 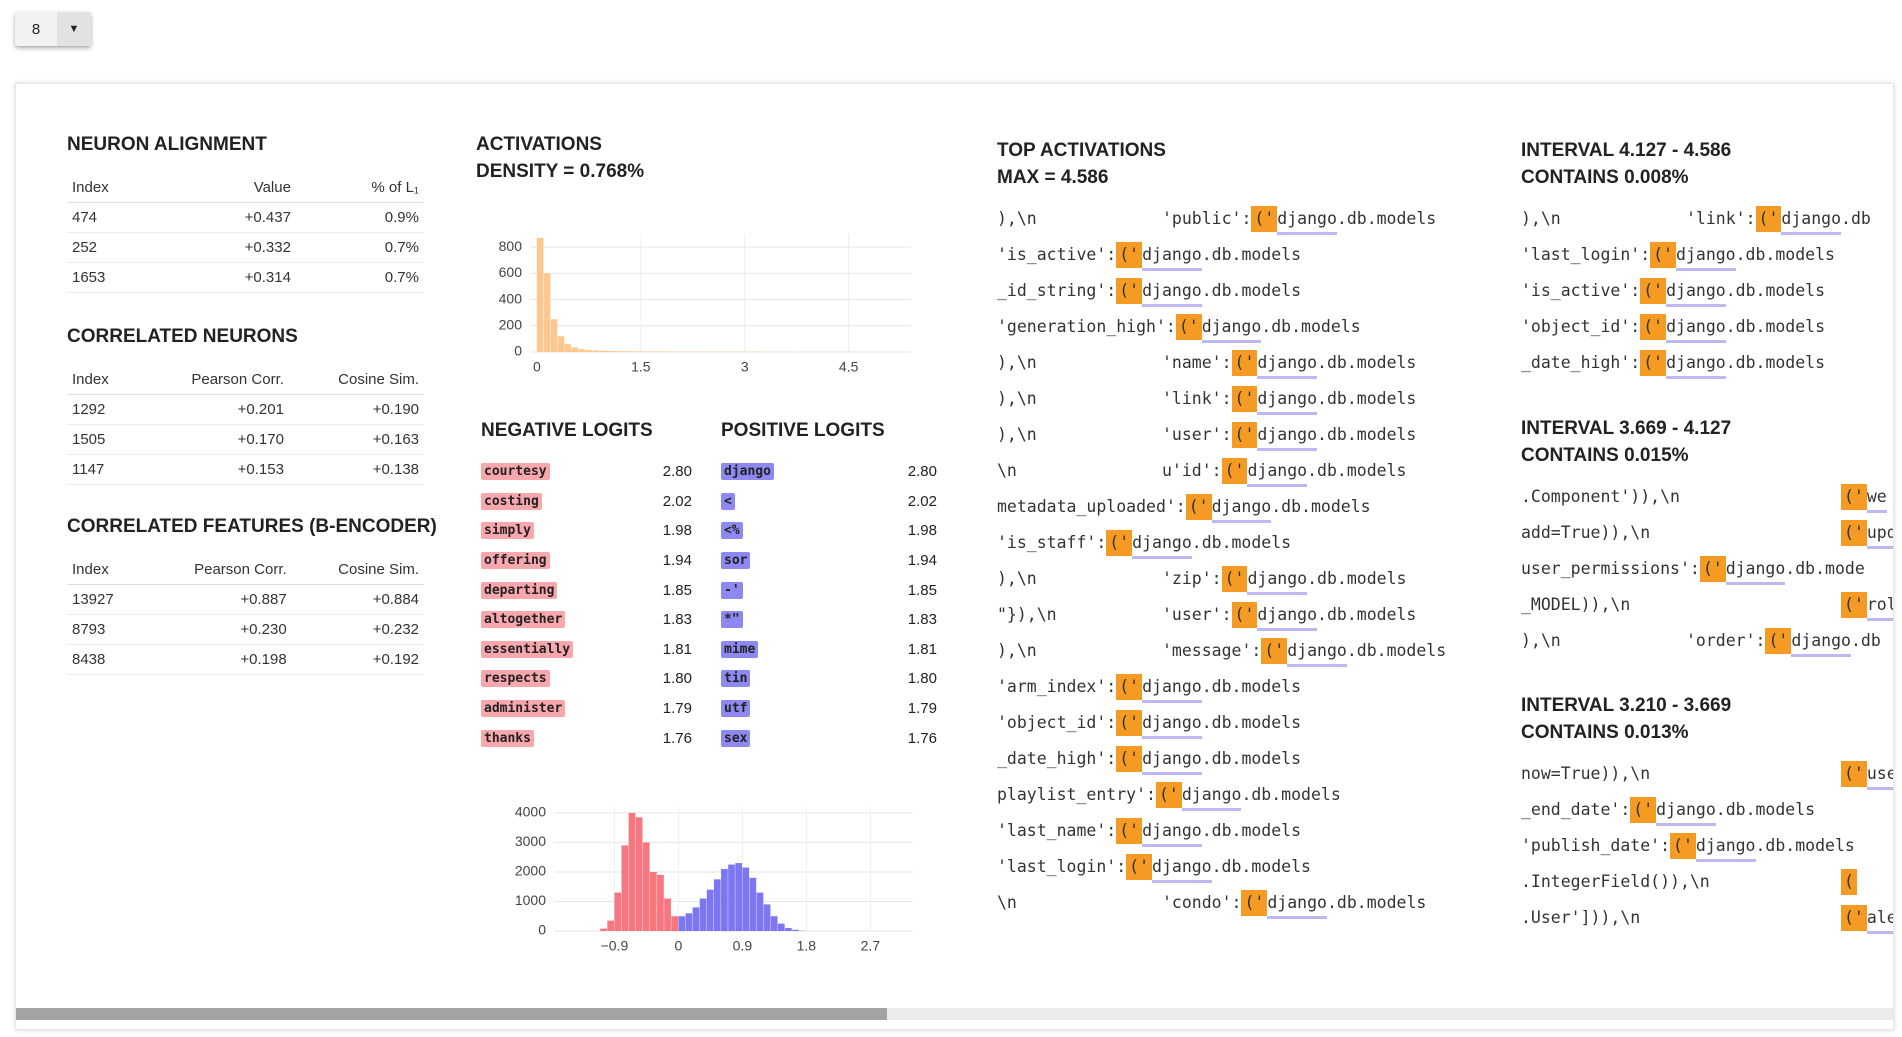 I want to click on x-tick-label: 1.8, so click(x=807, y=946).